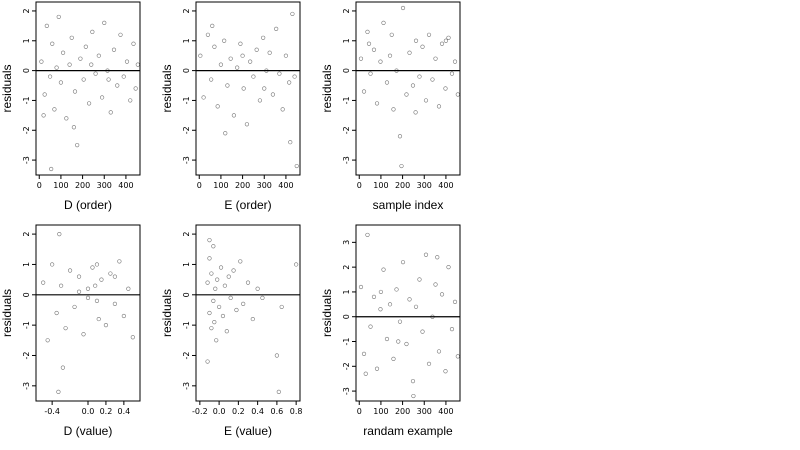 The height and width of the screenshot is (450, 800). What do you see at coordinates (247, 205) in the screenshot?
I see `x-axis-title: E (order)` at bounding box center [247, 205].